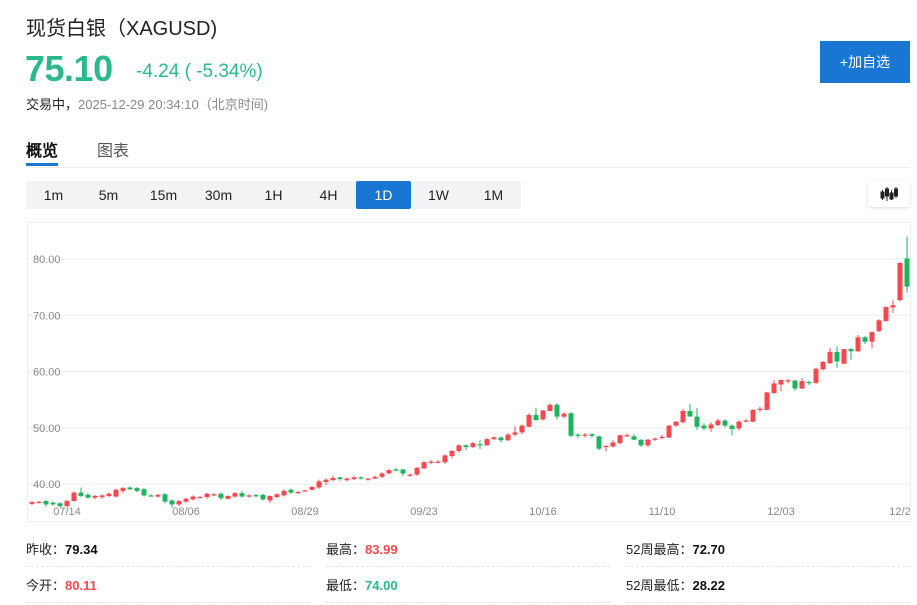 The width and height of the screenshot is (917, 605). What do you see at coordinates (328, 195) in the screenshot?
I see `timeframe-4H: 4H` at bounding box center [328, 195].